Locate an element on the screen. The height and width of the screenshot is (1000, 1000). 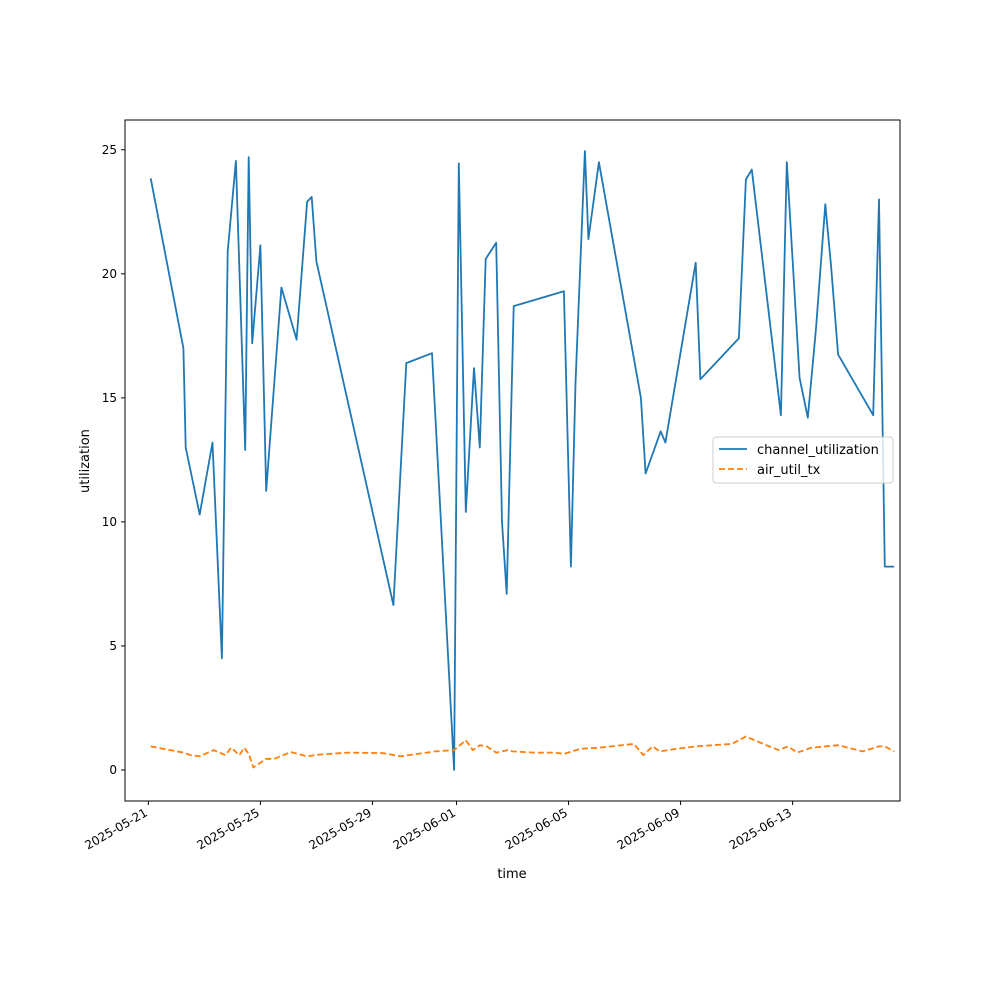
legend-label-channel-utilization: channel_utilization is located at coordinates (818, 450).